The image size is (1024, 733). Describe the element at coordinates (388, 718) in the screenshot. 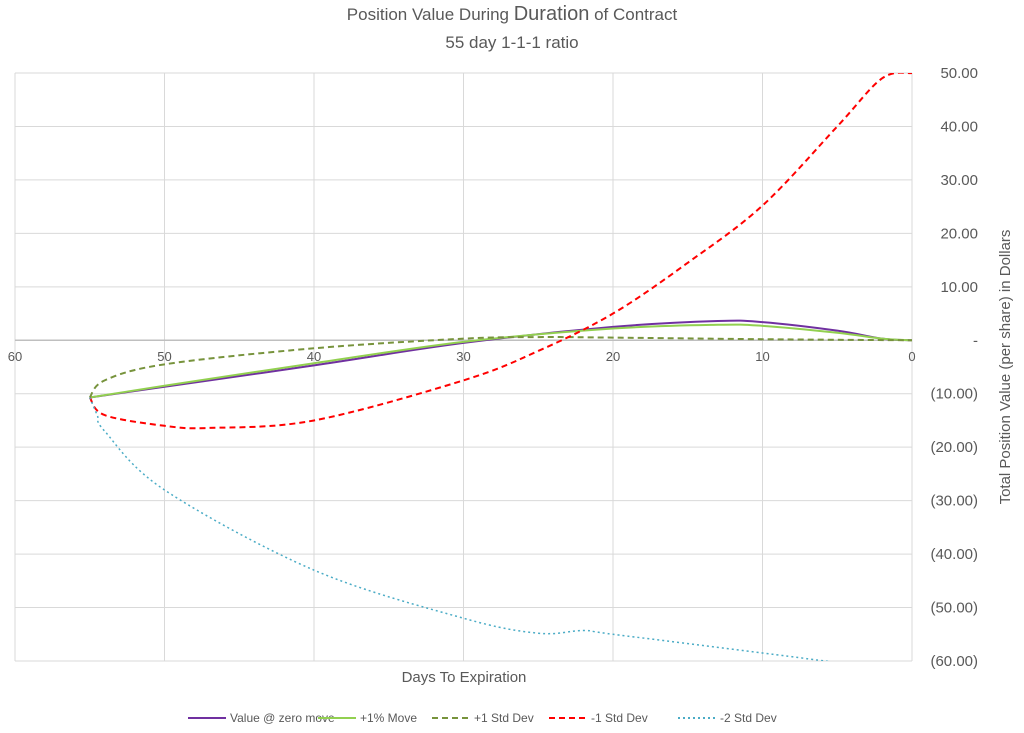

I see `legend-label: +1% Move` at that location.